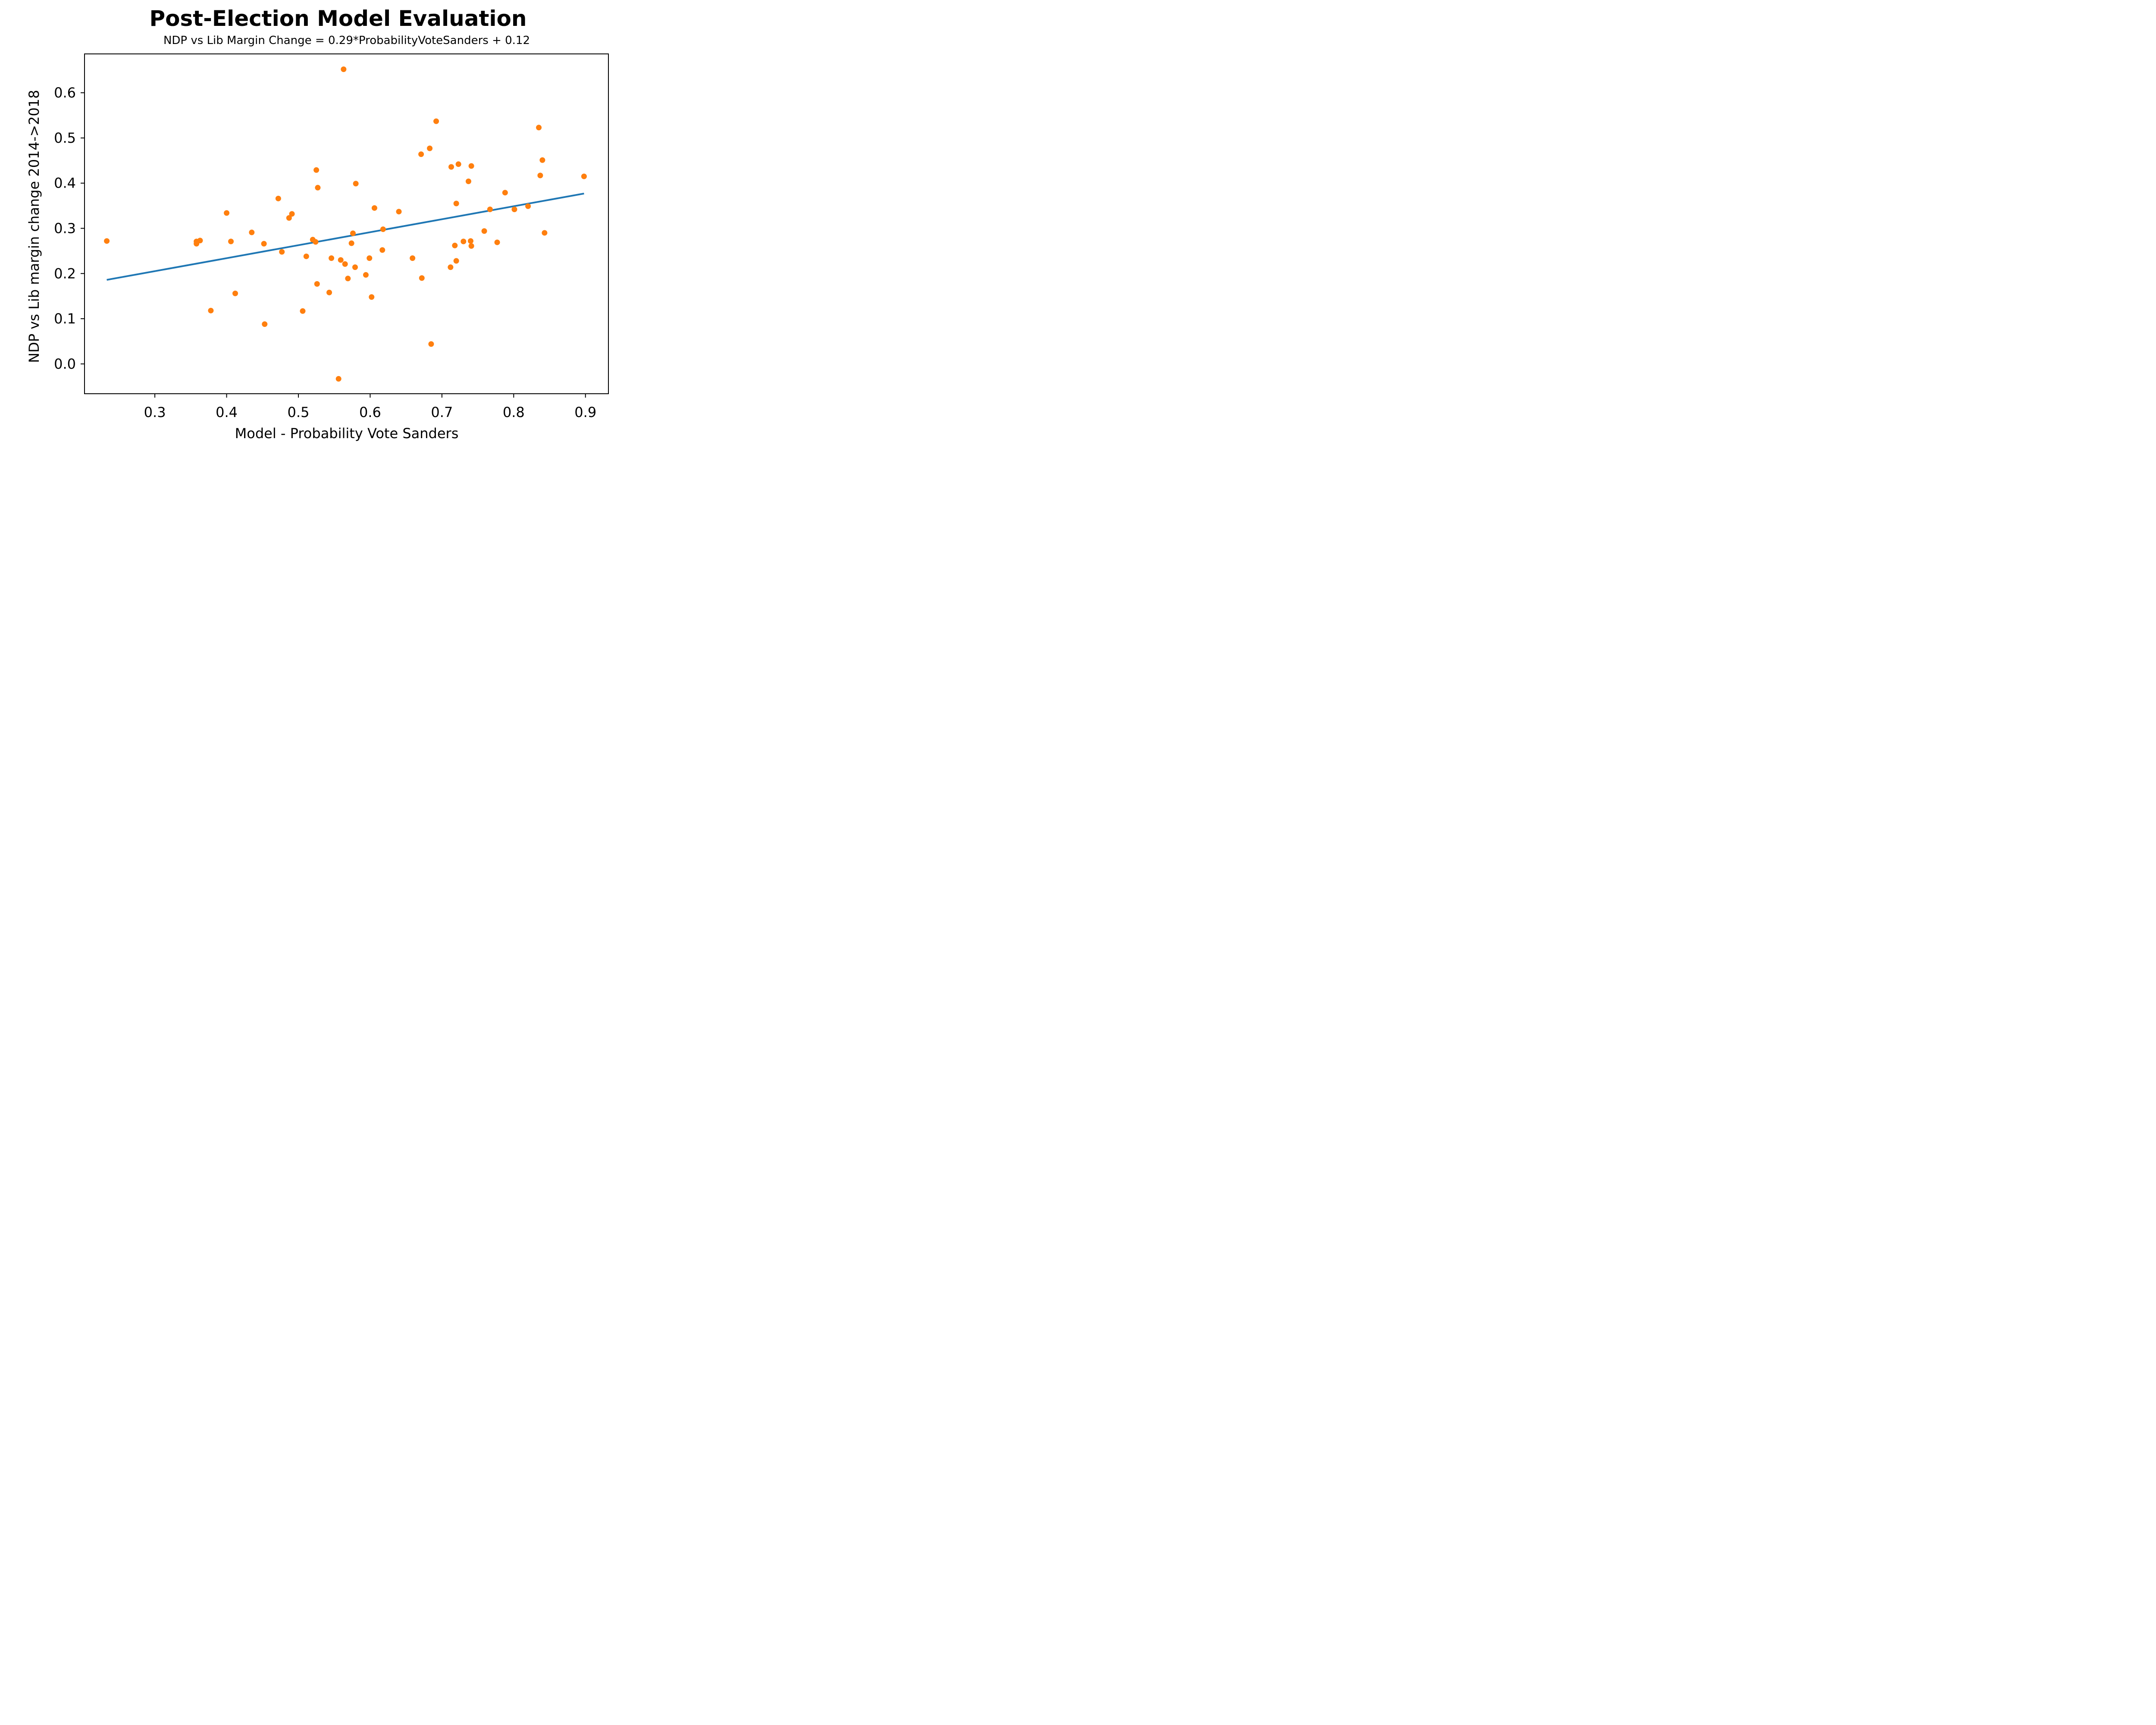 This screenshot has height=1725, width=2156. I want to click on plot-area-frame, so click(346, 223).